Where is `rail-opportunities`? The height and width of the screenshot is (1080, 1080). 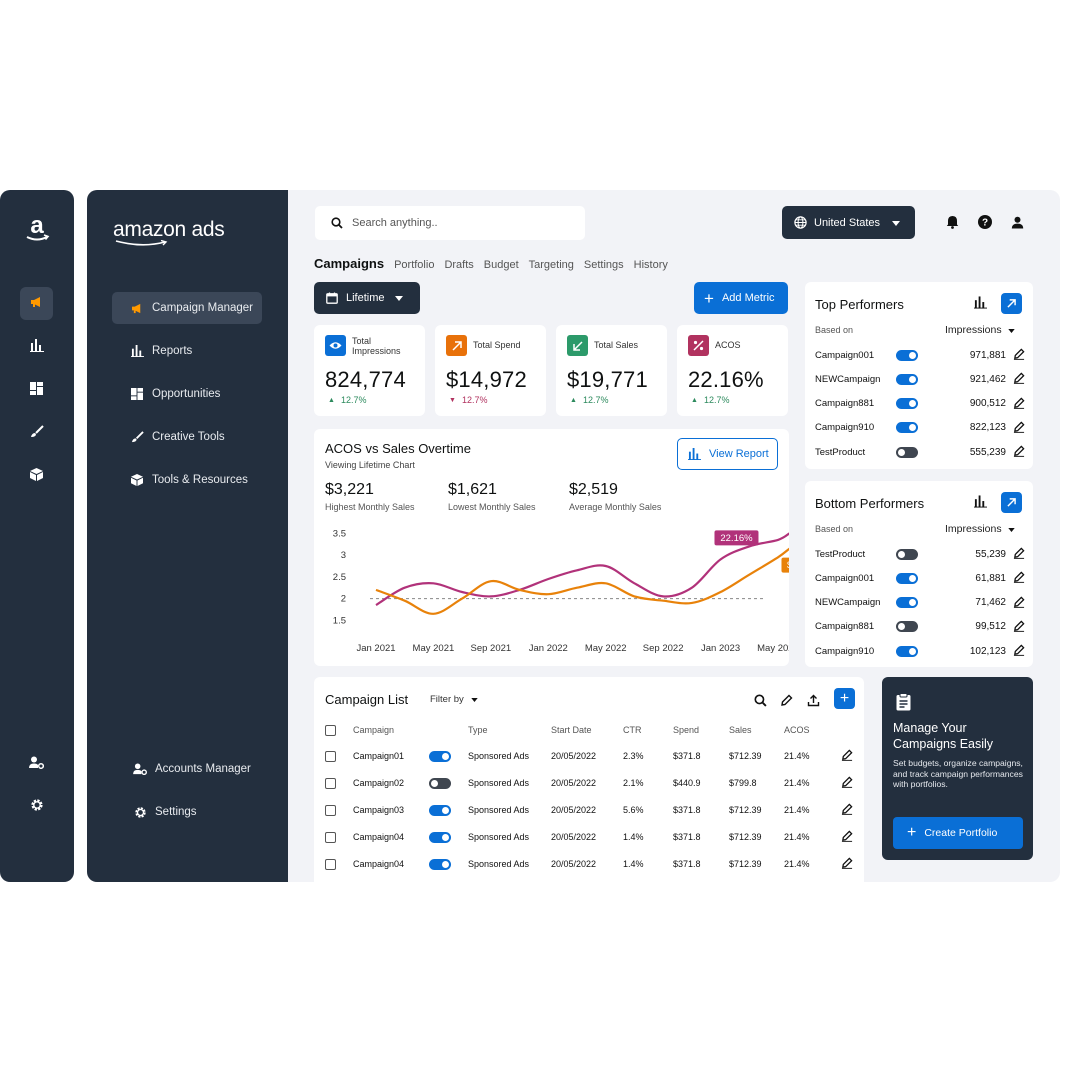
rail-opportunities is located at coordinates (36, 390).